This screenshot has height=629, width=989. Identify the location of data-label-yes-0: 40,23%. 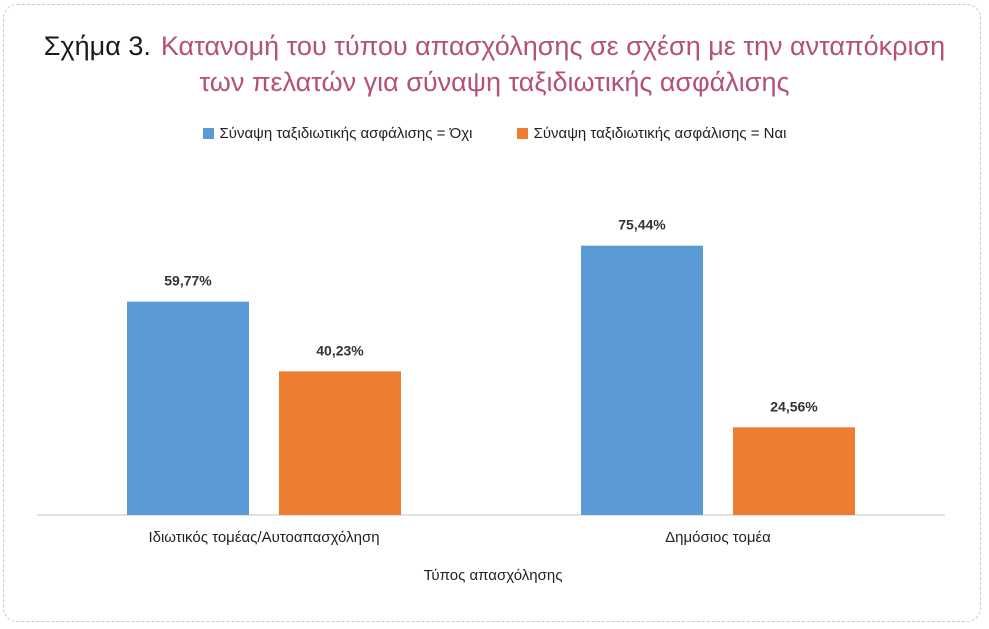
(340, 350).